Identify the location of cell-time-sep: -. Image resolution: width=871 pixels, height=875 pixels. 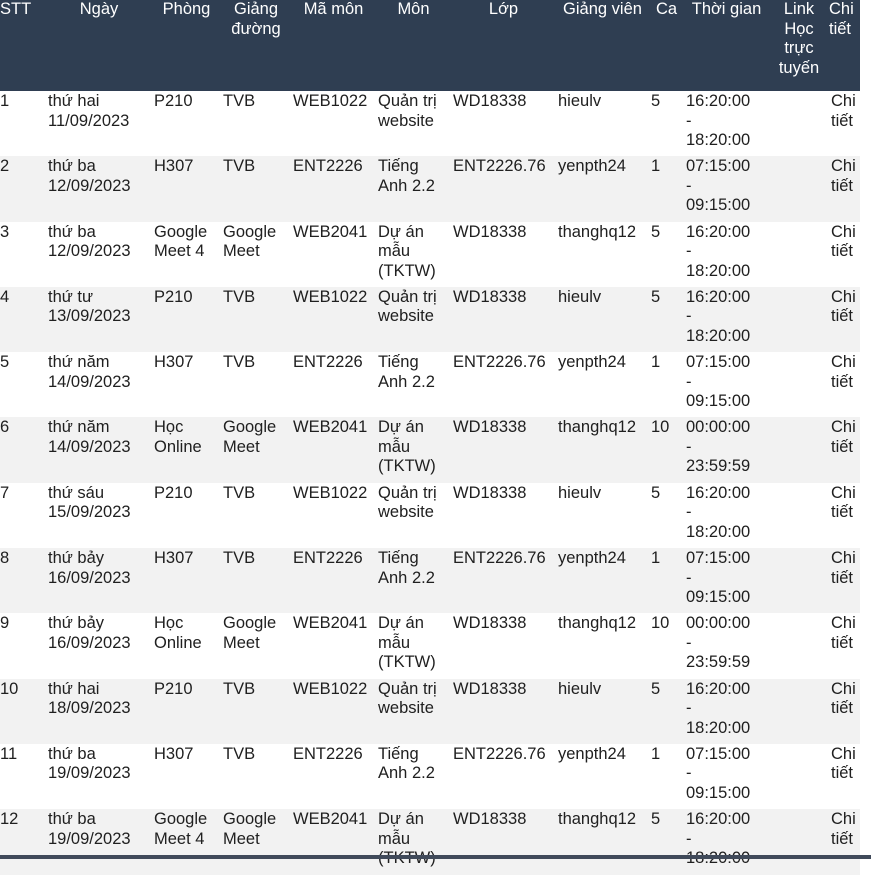
(689, 381).